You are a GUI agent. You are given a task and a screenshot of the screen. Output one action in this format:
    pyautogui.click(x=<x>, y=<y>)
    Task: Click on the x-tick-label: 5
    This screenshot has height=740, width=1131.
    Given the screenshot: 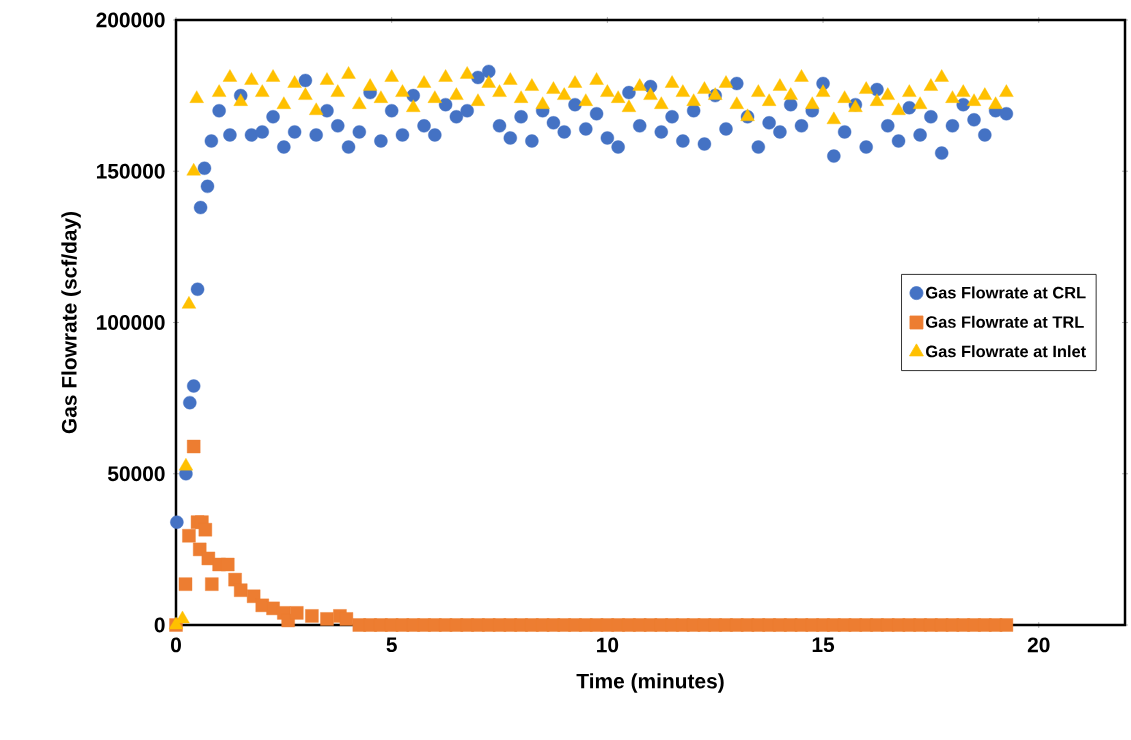 What is the action you would take?
    pyautogui.click(x=391, y=645)
    